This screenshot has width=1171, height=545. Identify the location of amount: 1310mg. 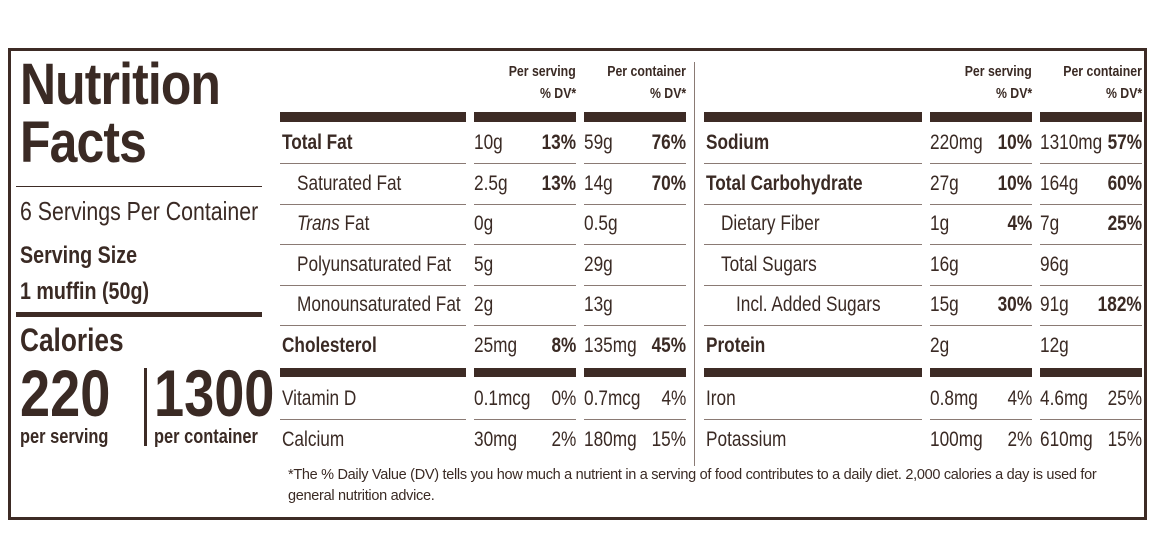
(1071, 142).